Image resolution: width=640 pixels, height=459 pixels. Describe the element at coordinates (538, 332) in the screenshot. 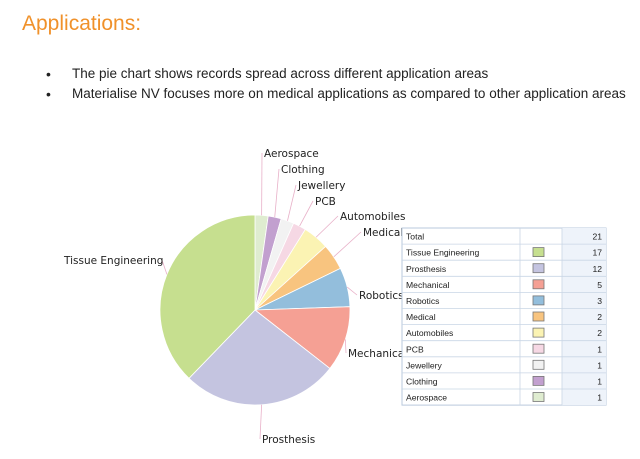

I see `legend-swatch-automobiles` at that location.